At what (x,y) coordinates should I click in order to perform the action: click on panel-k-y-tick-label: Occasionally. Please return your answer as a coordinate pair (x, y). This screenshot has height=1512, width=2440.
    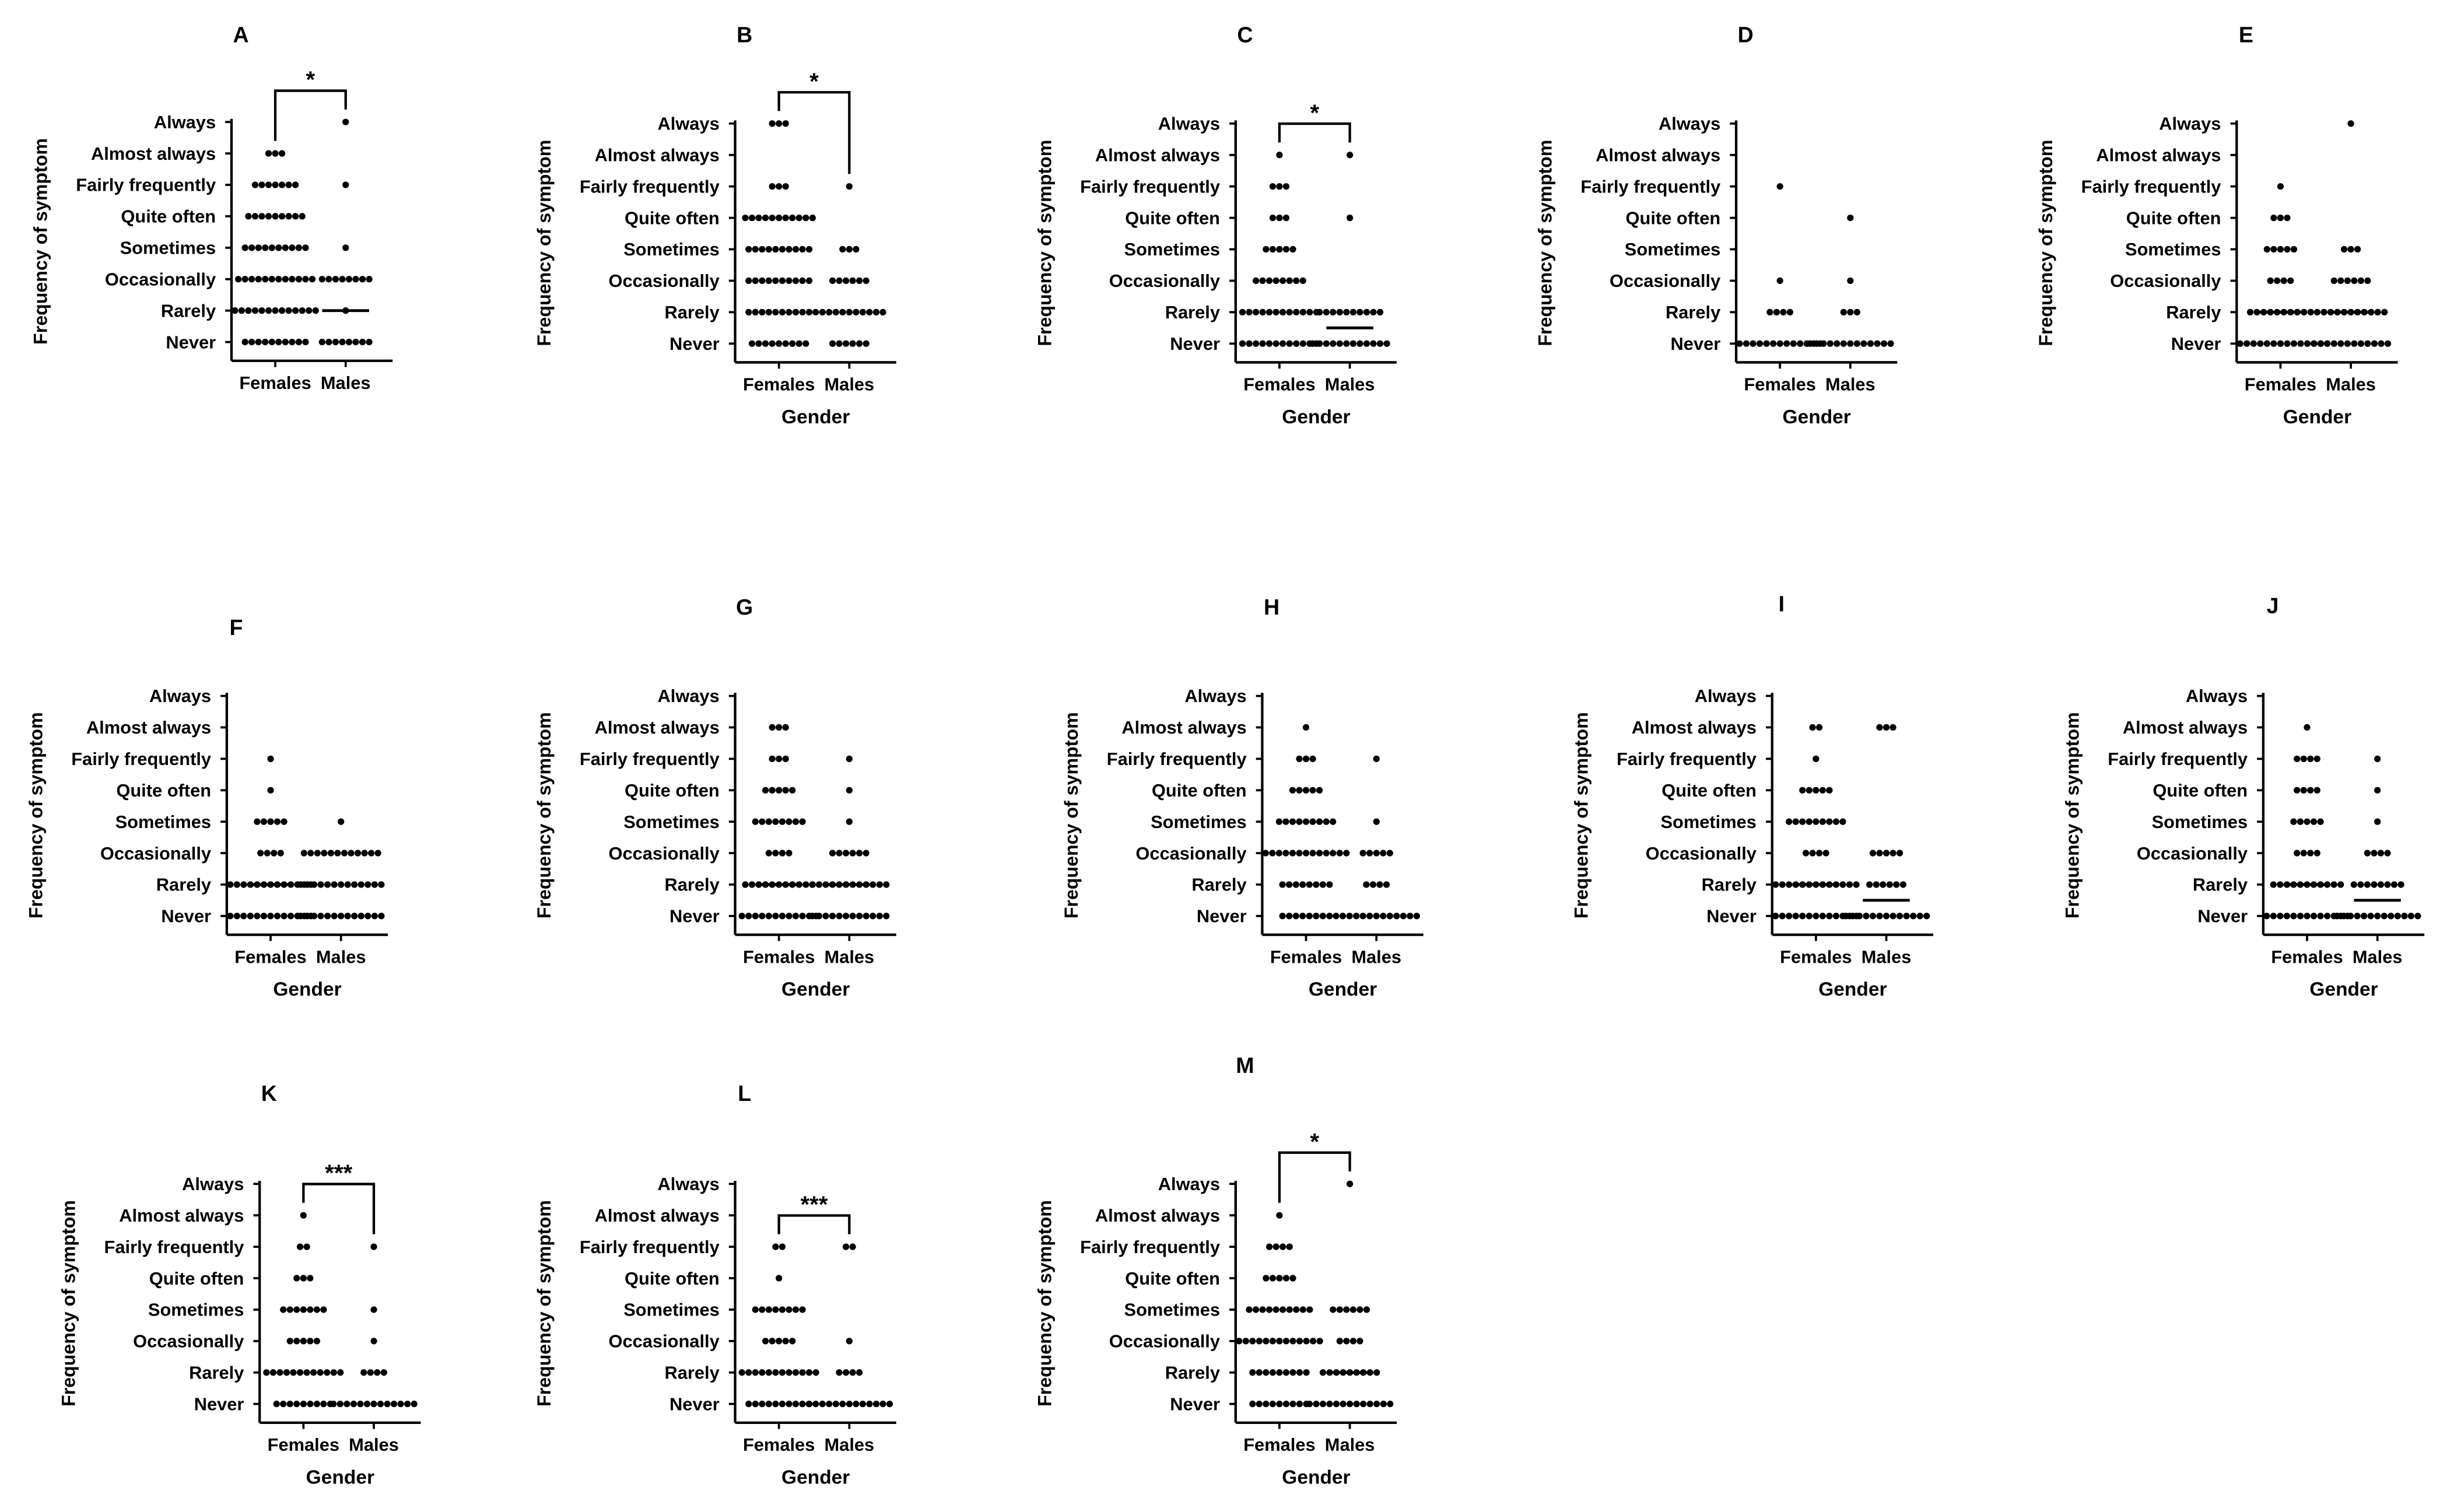
    Looking at the image, I should click on (189, 1341).